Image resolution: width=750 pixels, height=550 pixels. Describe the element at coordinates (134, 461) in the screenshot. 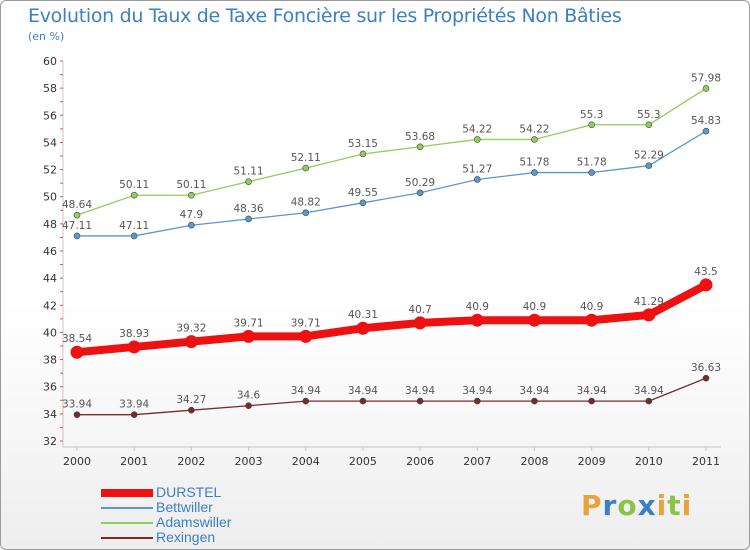

I see `x-tick-label: 2001` at that location.